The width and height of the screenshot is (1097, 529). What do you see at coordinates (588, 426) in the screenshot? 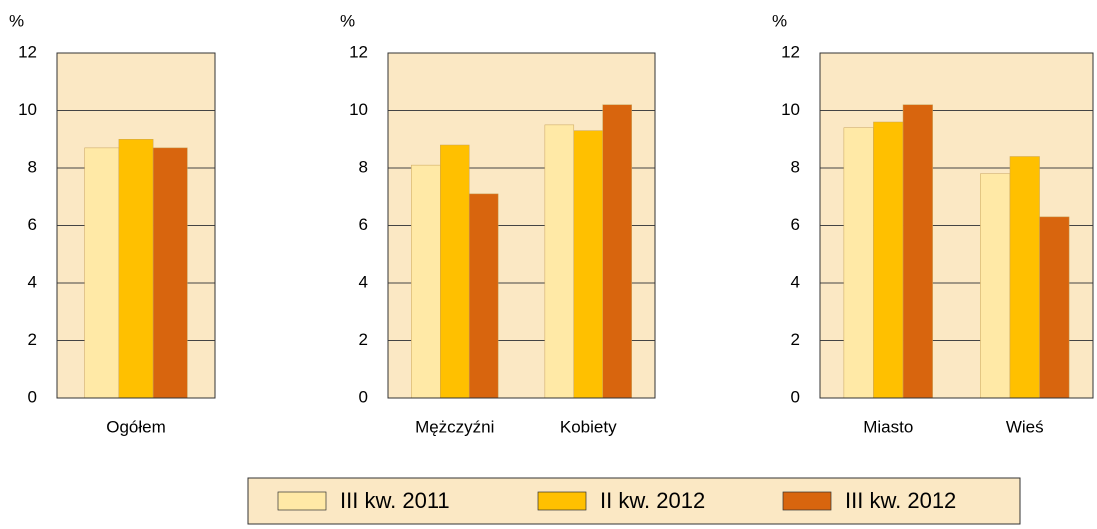
I see `x-tick-label: Kobiety` at bounding box center [588, 426].